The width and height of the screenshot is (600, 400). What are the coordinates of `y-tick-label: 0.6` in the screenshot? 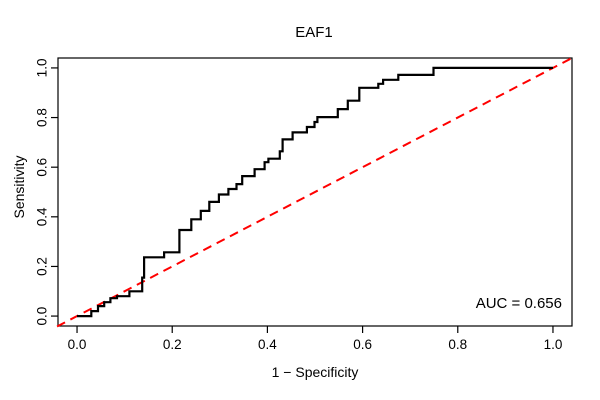 It's located at (42, 167).